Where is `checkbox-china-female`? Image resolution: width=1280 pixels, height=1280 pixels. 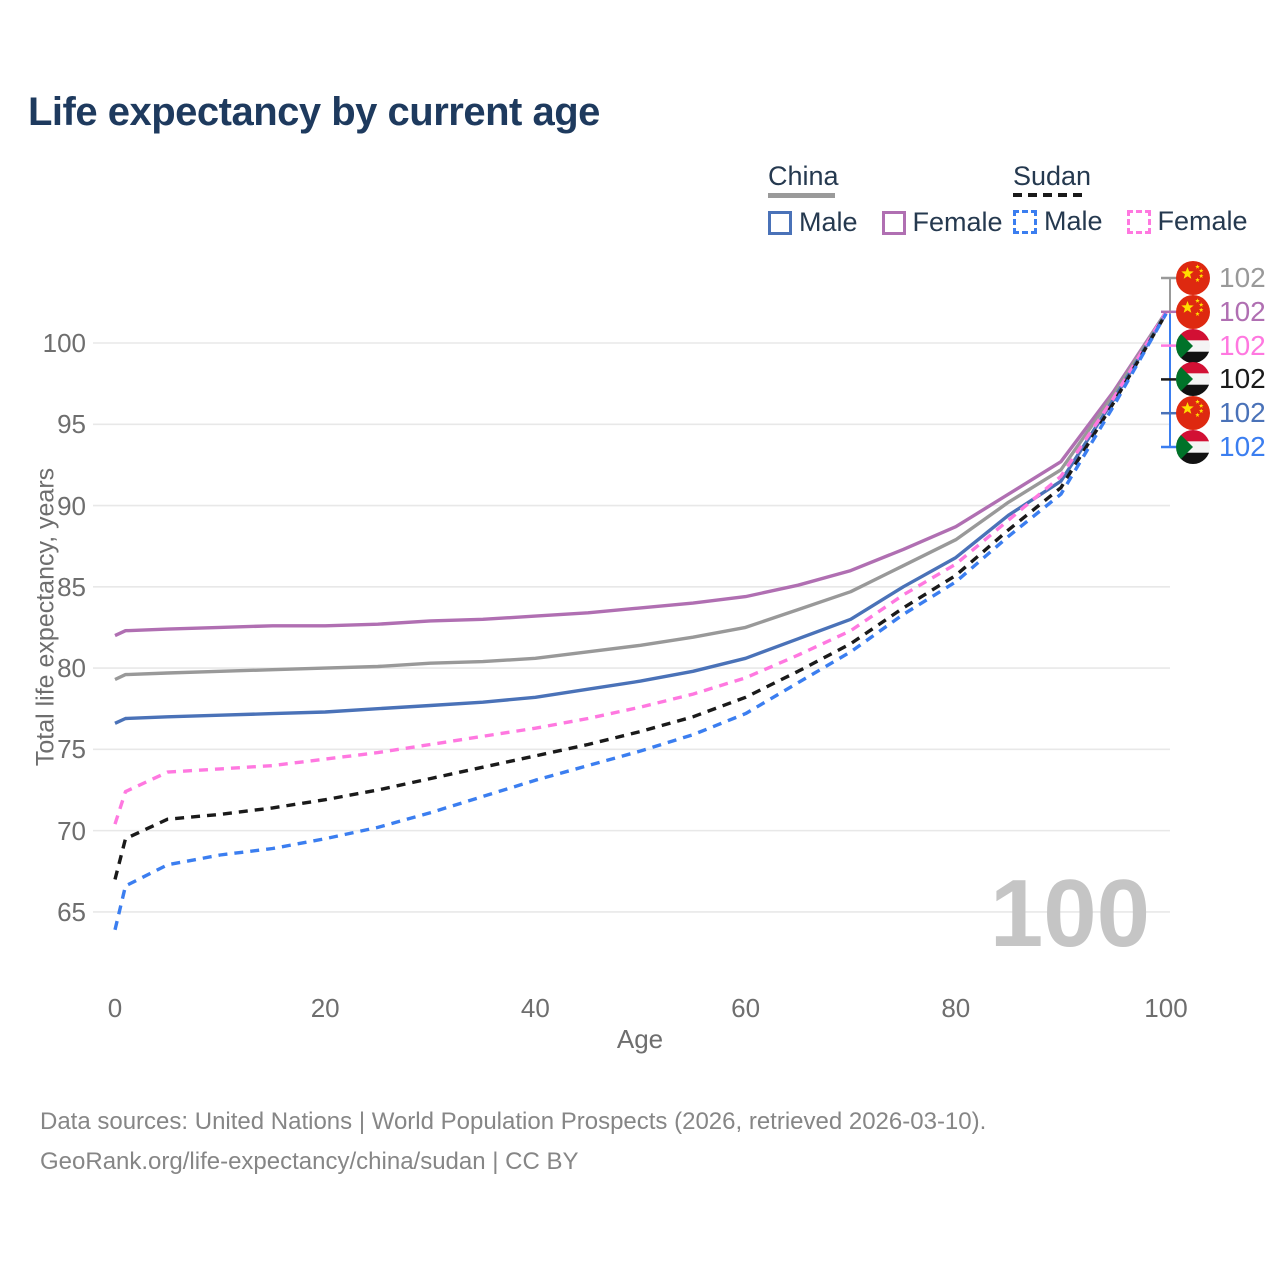 checkbox-china-female is located at coordinates (893, 222).